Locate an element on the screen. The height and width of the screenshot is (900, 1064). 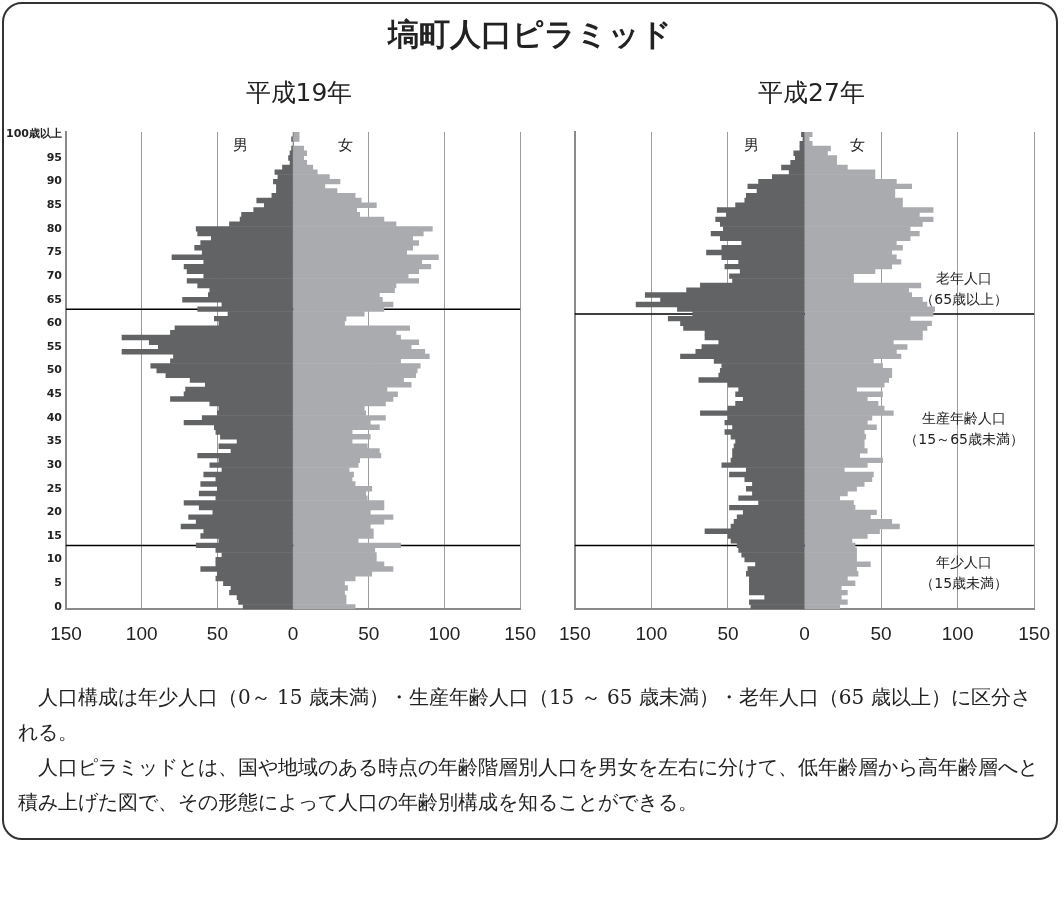
text: 人口構成は年少人口（0～ 15 歳未満）・生産年齢人口（15 ～ 65 歳未満）・老年人口（65 歳以上）に区分される。 is located at coordinates (525, 715).